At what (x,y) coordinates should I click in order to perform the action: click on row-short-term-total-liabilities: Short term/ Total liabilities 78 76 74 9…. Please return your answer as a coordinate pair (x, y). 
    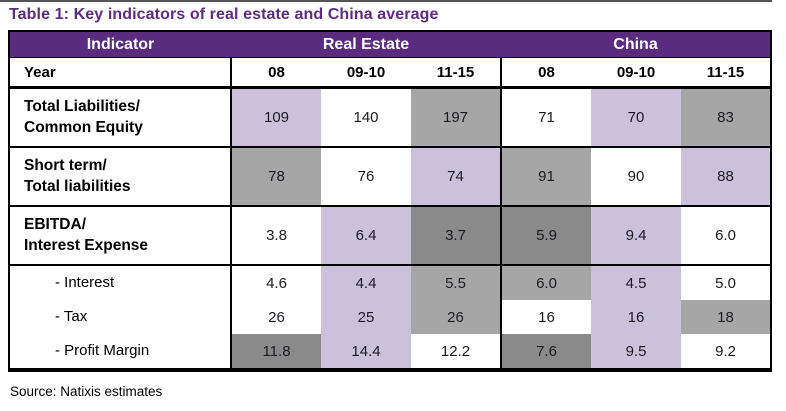
    Looking at the image, I should click on (390, 177).